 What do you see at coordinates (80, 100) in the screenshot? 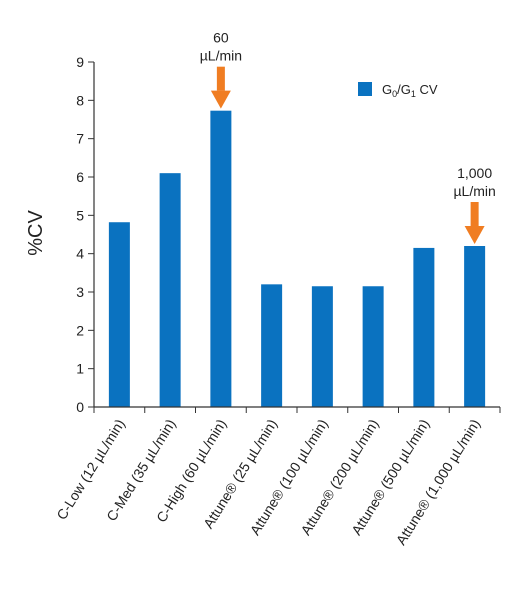
I see `y-tick-label: 8` at bounding box center [80, 100].